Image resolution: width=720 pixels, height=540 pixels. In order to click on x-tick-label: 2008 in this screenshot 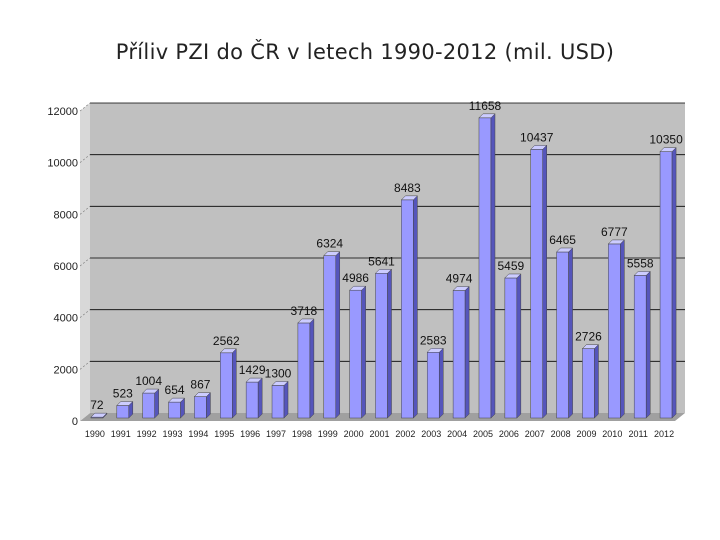, I will do `click(561, 434)`.